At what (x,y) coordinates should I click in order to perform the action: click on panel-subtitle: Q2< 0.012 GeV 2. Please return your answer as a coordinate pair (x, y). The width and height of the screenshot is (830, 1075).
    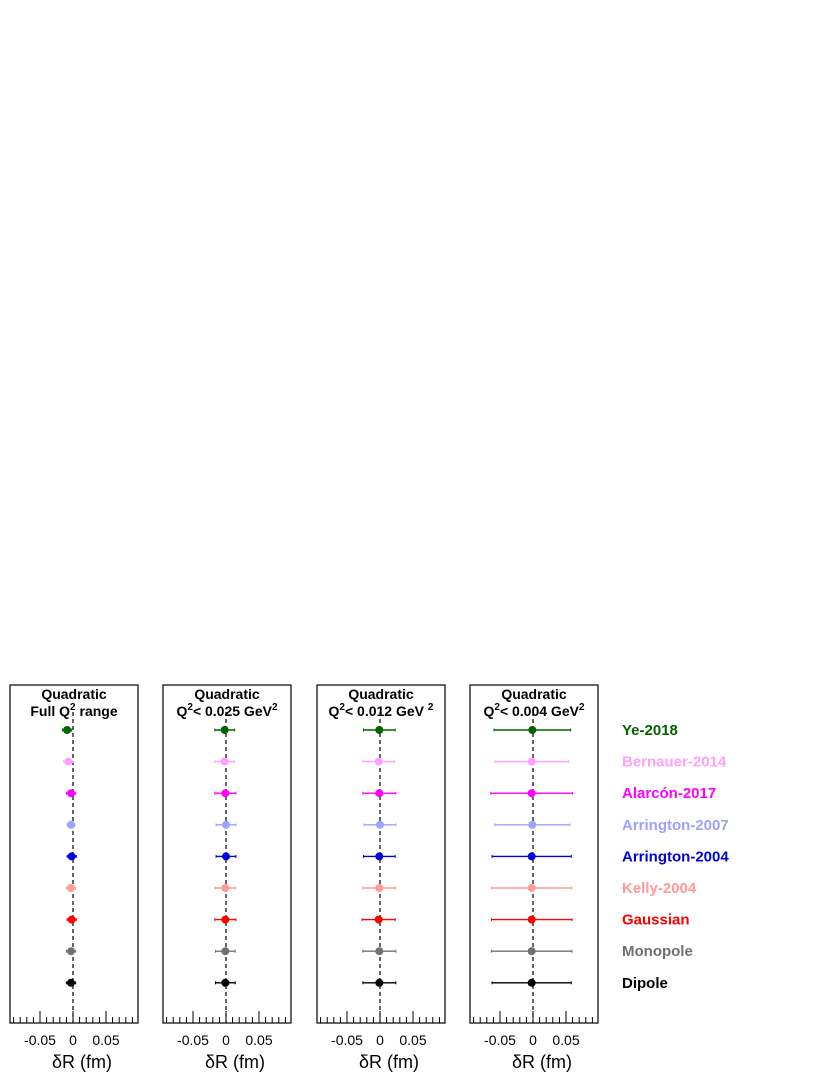
    Looking at the image, I should click on (381, 710).